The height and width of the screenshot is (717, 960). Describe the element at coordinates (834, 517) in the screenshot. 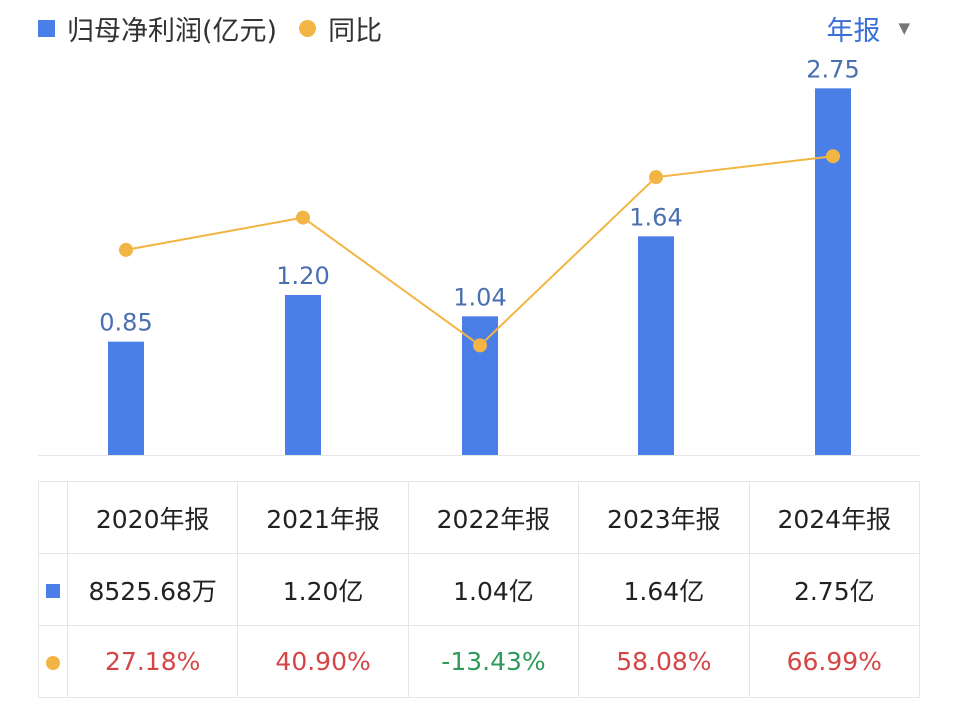

I see `table-header-cell: 2024年报` at that location.